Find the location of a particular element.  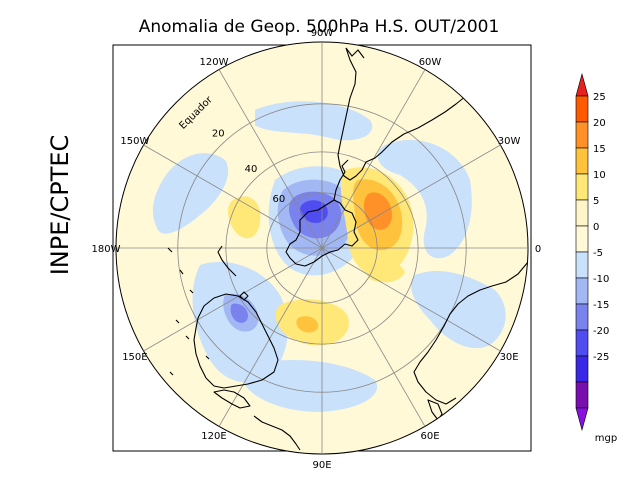

latitude-label-3: 60 is located at coordinates (279, 199).